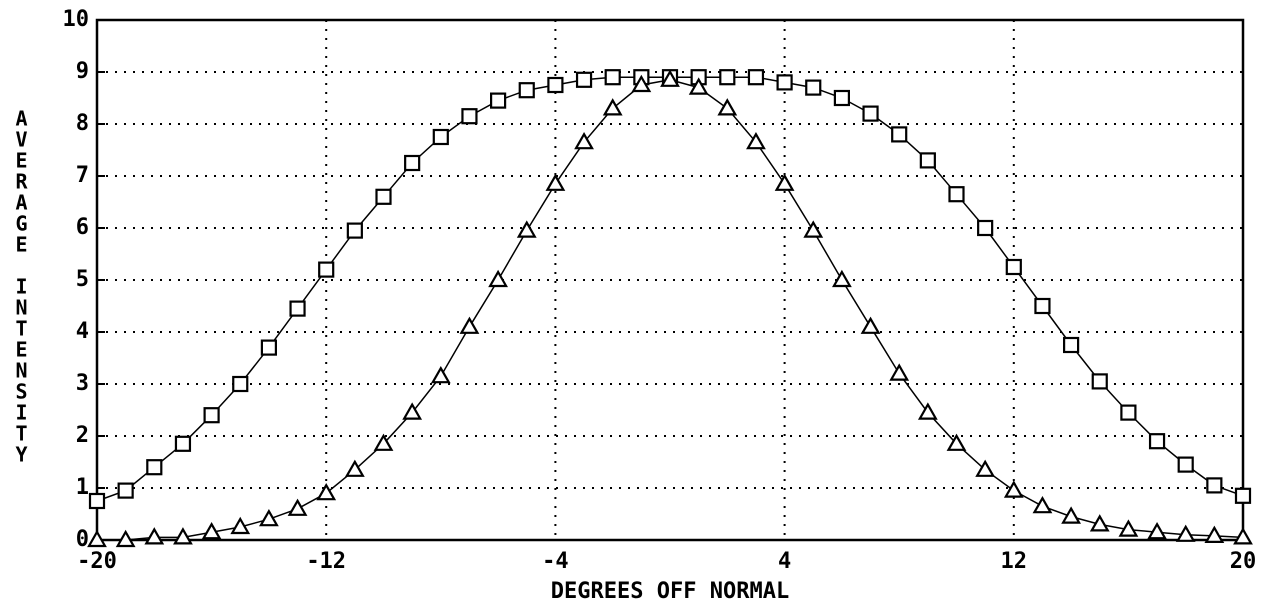  I want to click on y-tick-label: 0, so click(82, 539).